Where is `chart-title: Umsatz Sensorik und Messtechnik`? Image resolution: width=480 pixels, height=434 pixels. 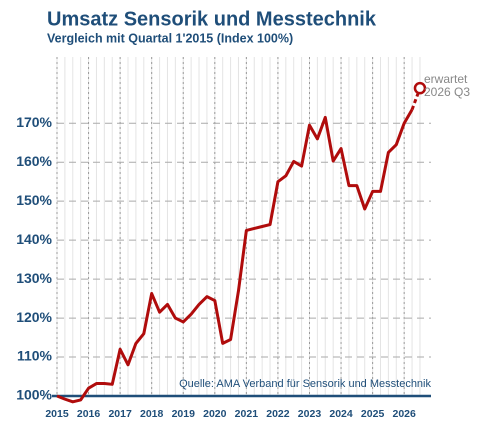
chart-title: Umsatz Sensorik und Messtechnik is located at coordinates (212, 19).